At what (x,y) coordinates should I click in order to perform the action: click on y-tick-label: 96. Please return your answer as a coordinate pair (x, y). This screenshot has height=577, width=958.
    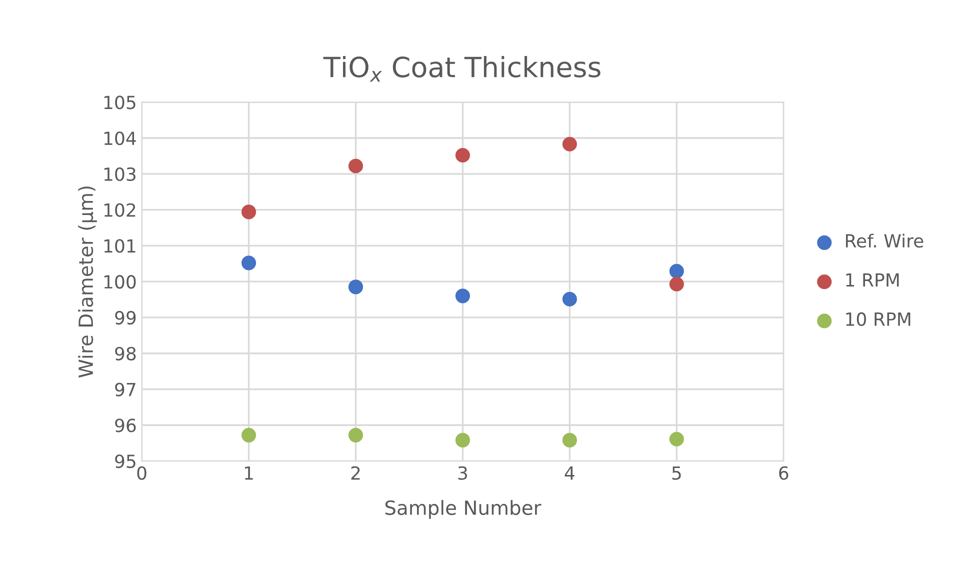
    Looking at the image, I should click on (125, 425).